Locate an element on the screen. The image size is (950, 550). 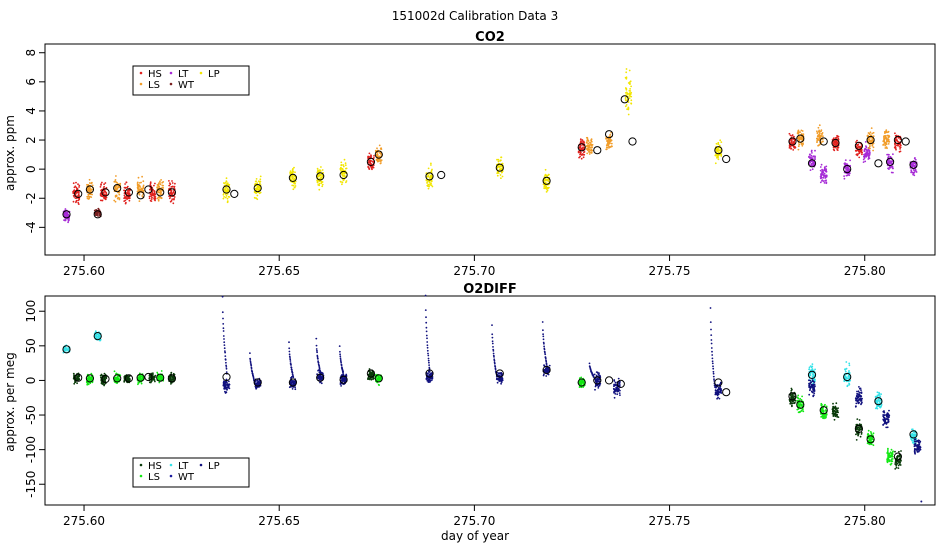
co2-legend is located at coordinates (191, 80).